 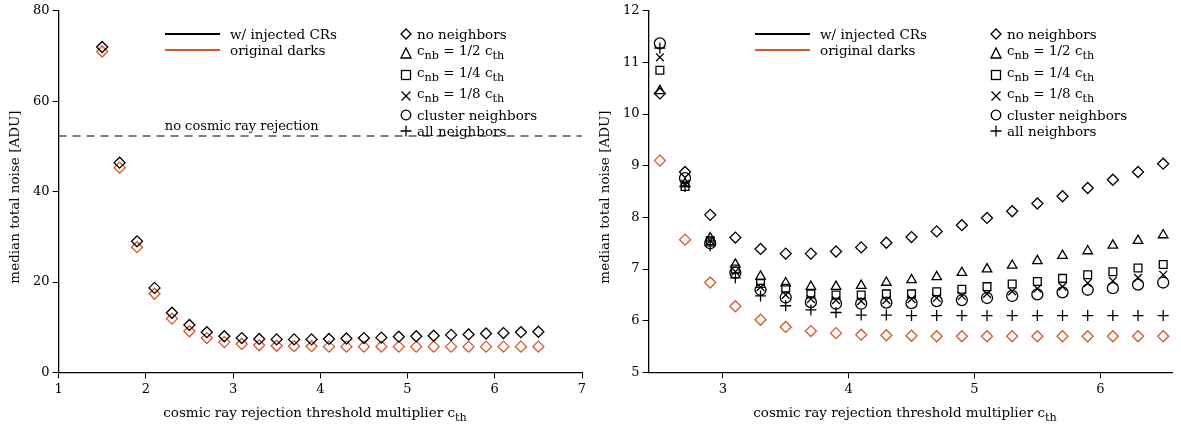 What do you see at coordinates (41, 100) in the screenshot?
I see `y-tick-label: 60` at bounding box center [41, 100].